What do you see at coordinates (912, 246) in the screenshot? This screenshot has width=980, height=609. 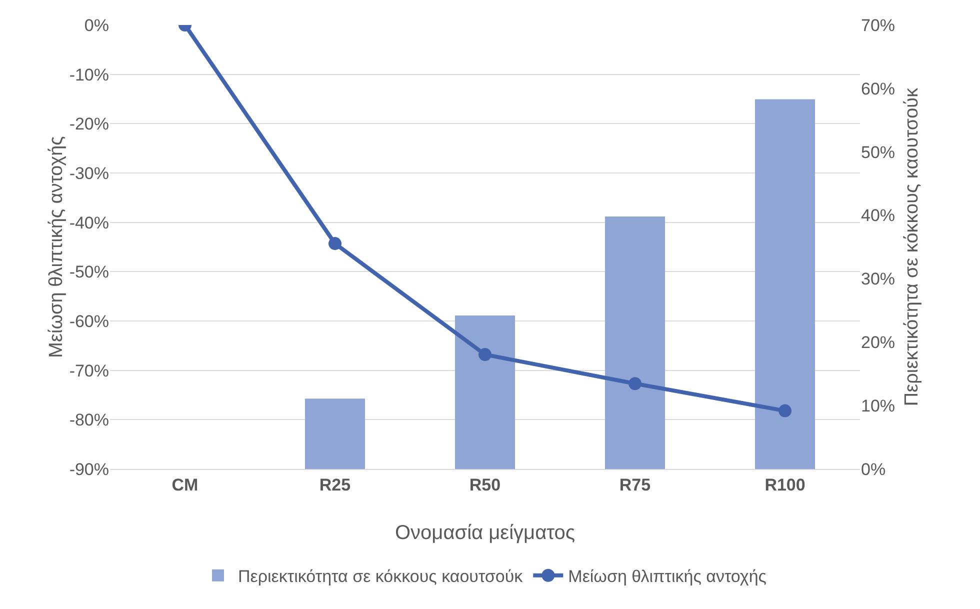 I see `y2-axis-title: Περιεκτικότητα σε κόκκους καουτσούκ` at bounding box center [912, 246].